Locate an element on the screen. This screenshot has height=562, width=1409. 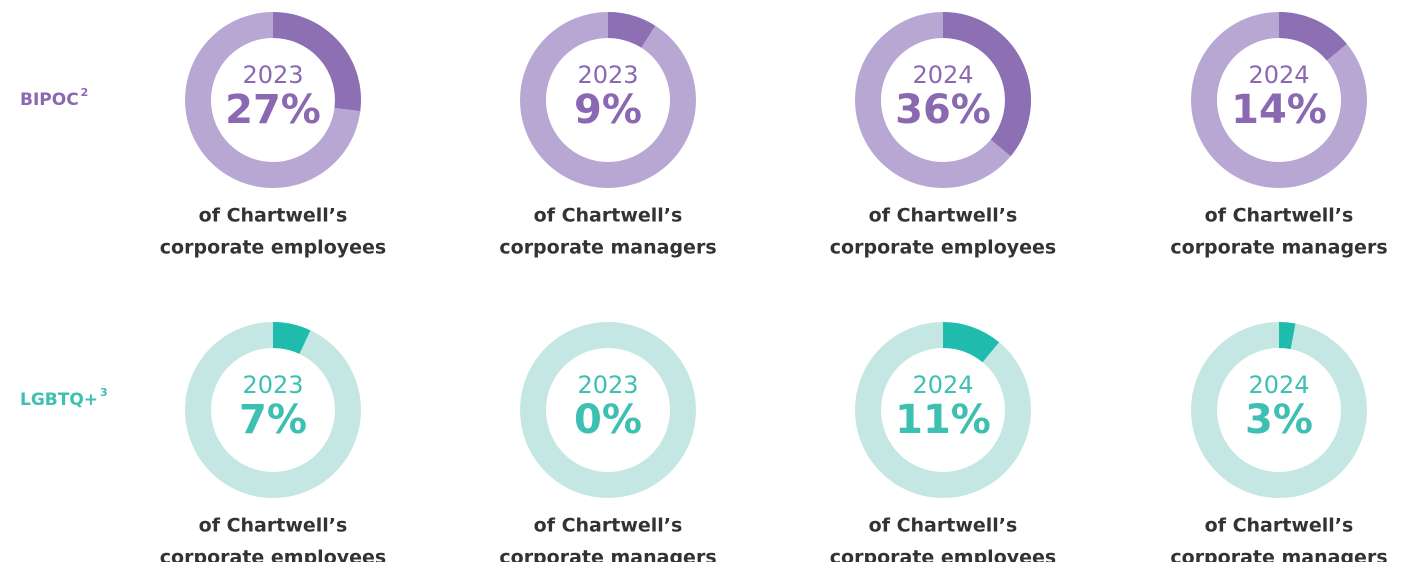
value-label: 0% is located at coordinates (608, 420).